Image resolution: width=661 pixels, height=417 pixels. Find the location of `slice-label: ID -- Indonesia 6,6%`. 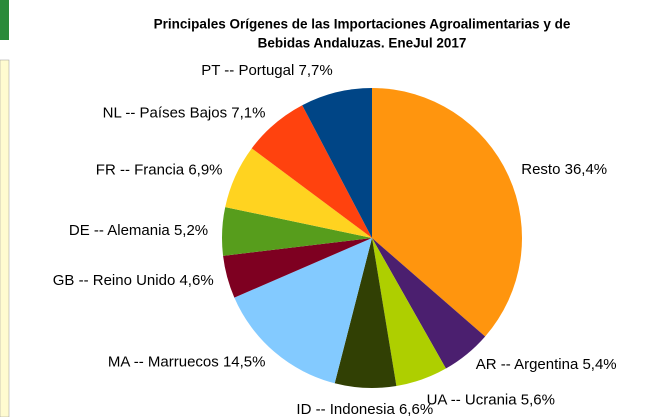

slice-label: ID -- Indonesia 6,6% is located at coordinates (364, 409).